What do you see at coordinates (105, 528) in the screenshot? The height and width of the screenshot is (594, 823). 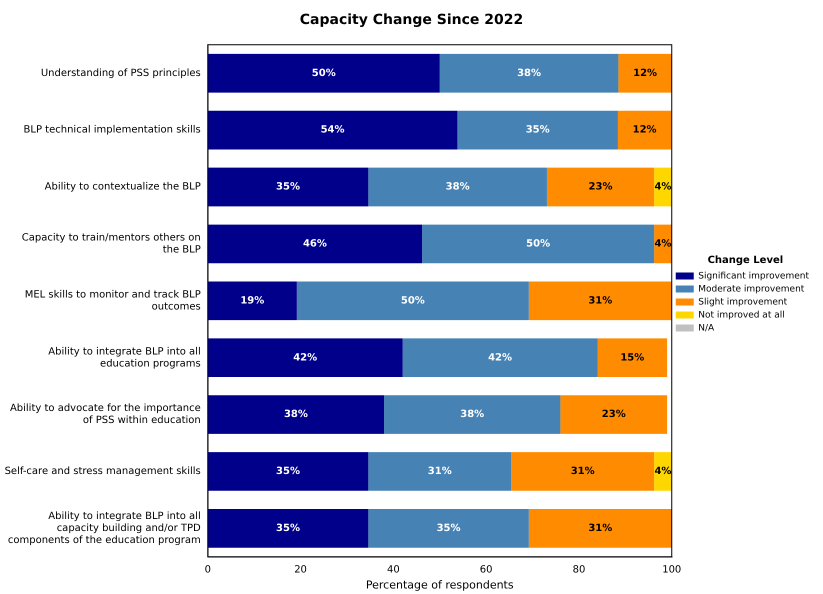 I see `y-tick-label: Ability to integrate BLP into all capacity building and/or TPD components of the education program` at bounding box center [105, 528].